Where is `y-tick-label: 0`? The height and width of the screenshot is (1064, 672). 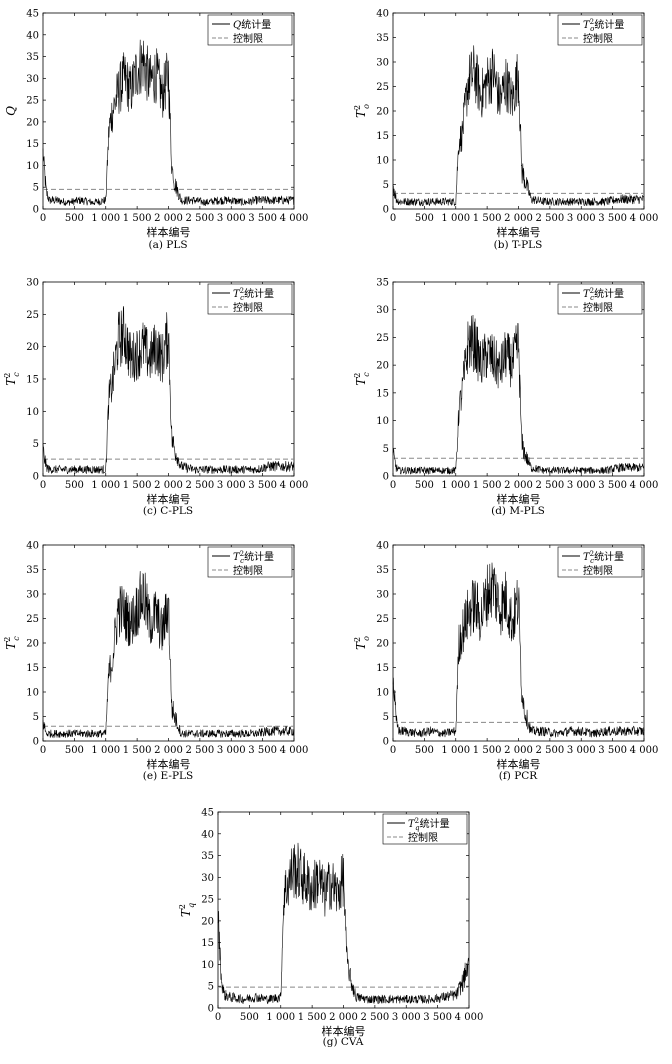 y-tick-label: 0 is located at coordinates (36, 742).